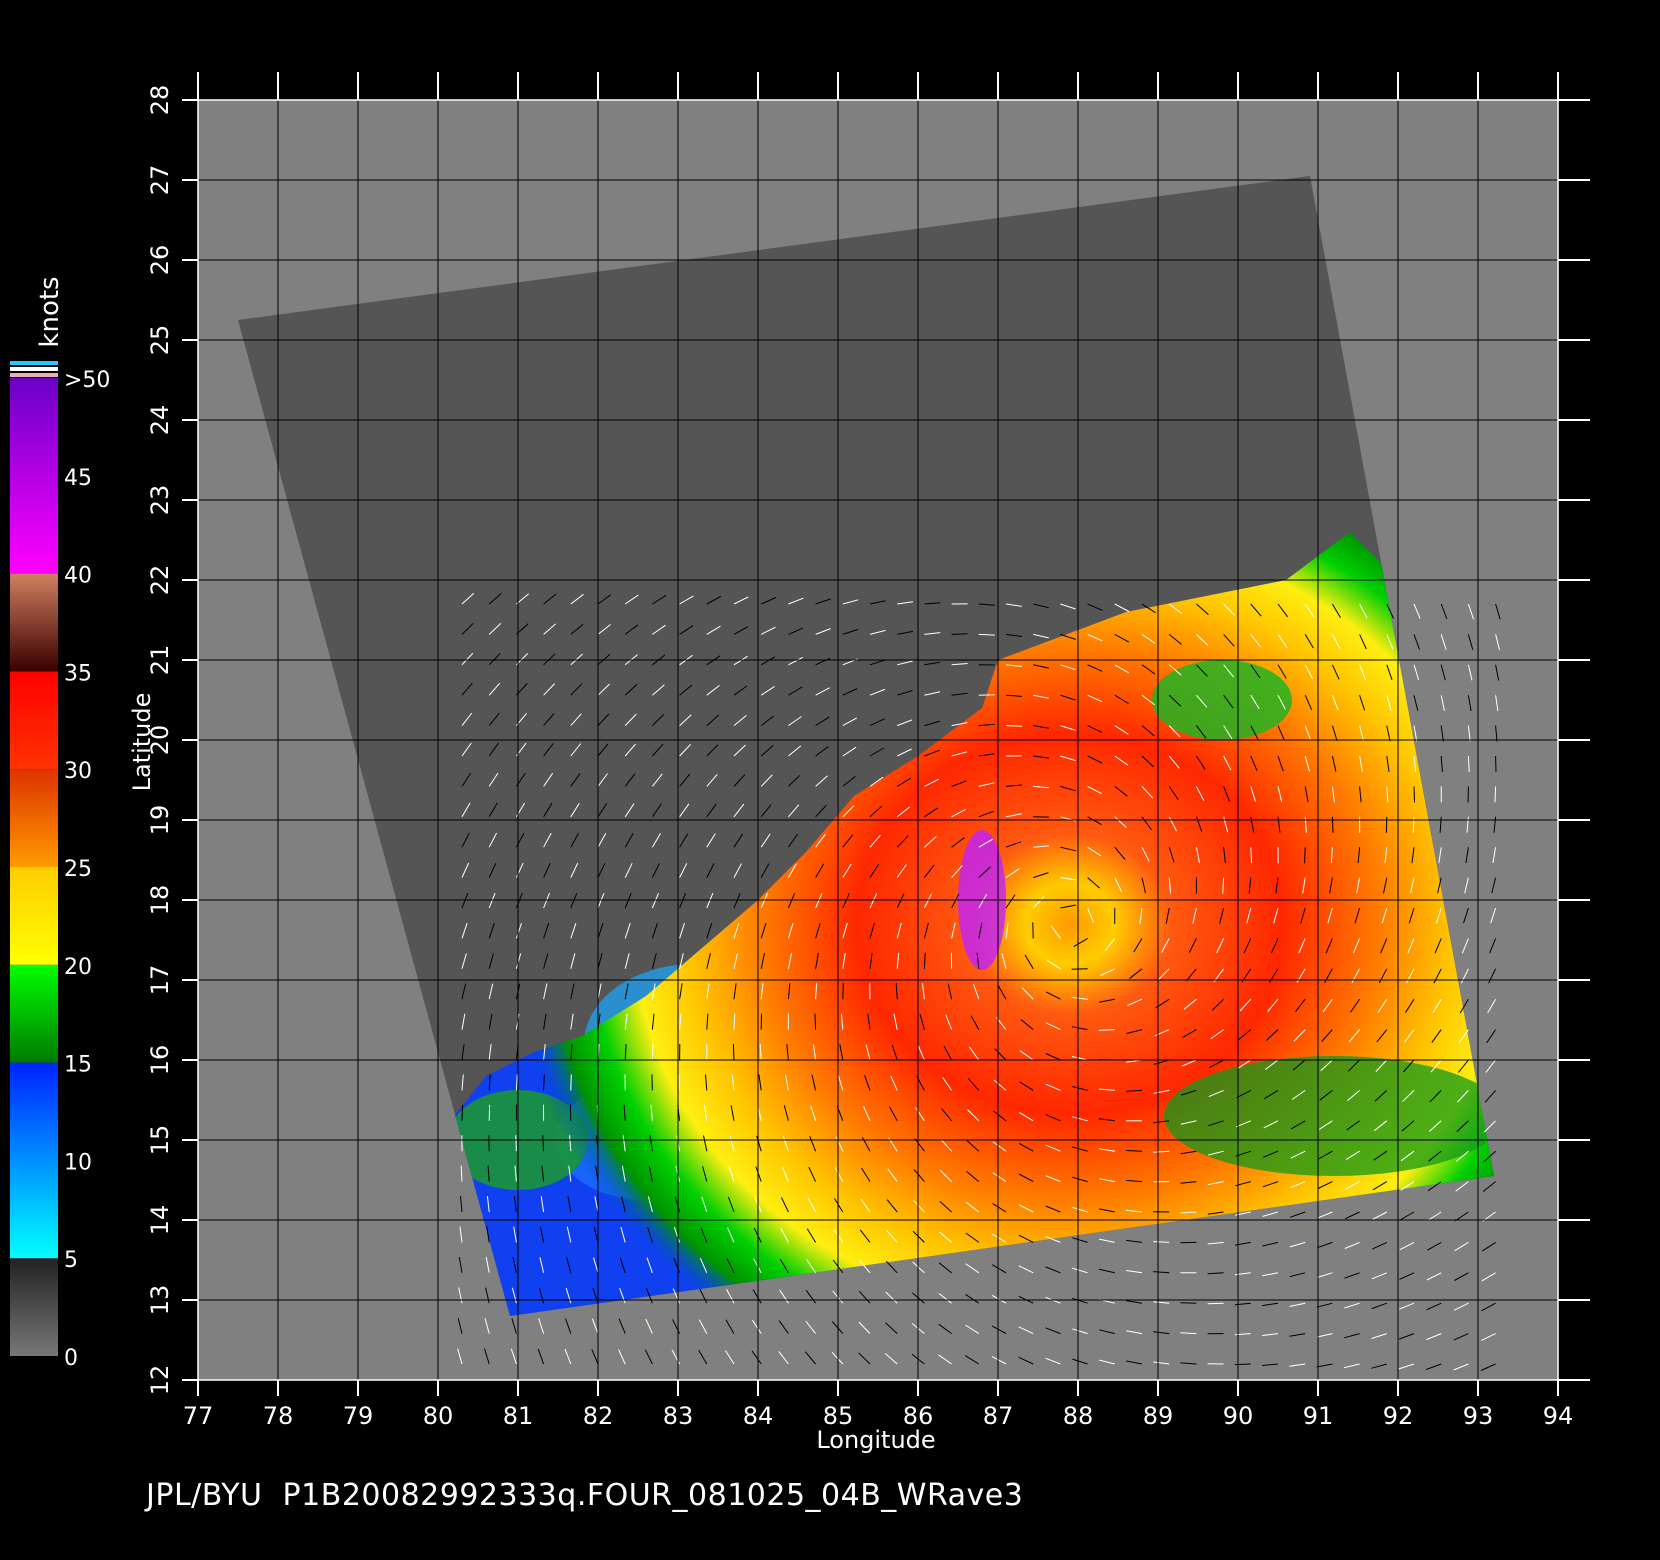 The height and width of the screenshot is (1560, 1660). Describe the element at coordinates (71, 1260) in the screenshot. I see `colorbar-tick-label: 5` at that location.